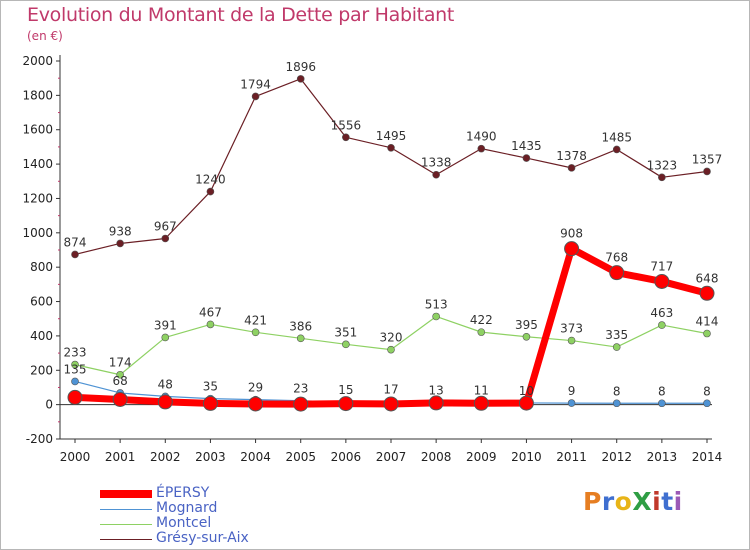  Describe the element at coordinates (255, 388) in the screenshot. I see `data-label-mognard: 29` at that location.